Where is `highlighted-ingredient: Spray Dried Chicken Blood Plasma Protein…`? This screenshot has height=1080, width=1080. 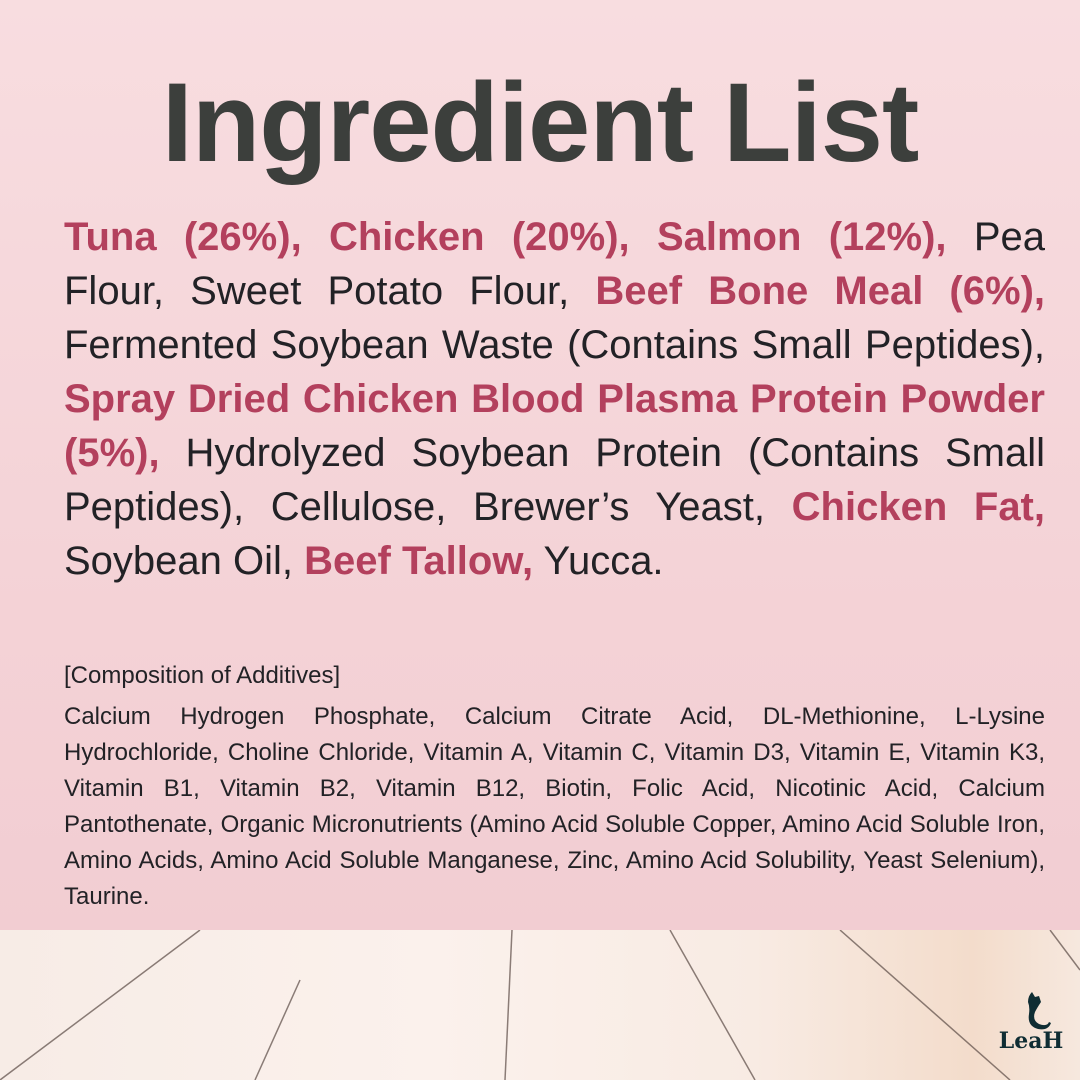
highlighted-ingredient: Spray Dried Chicken Blood Plasma Protein… is located at coordinates (554, 426).